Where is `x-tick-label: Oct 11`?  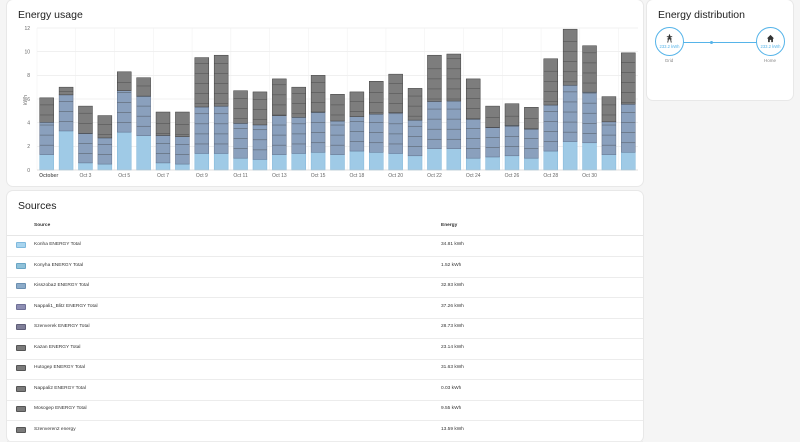 x-tick-label: Oct 11 is located at coordinates (240, 176).